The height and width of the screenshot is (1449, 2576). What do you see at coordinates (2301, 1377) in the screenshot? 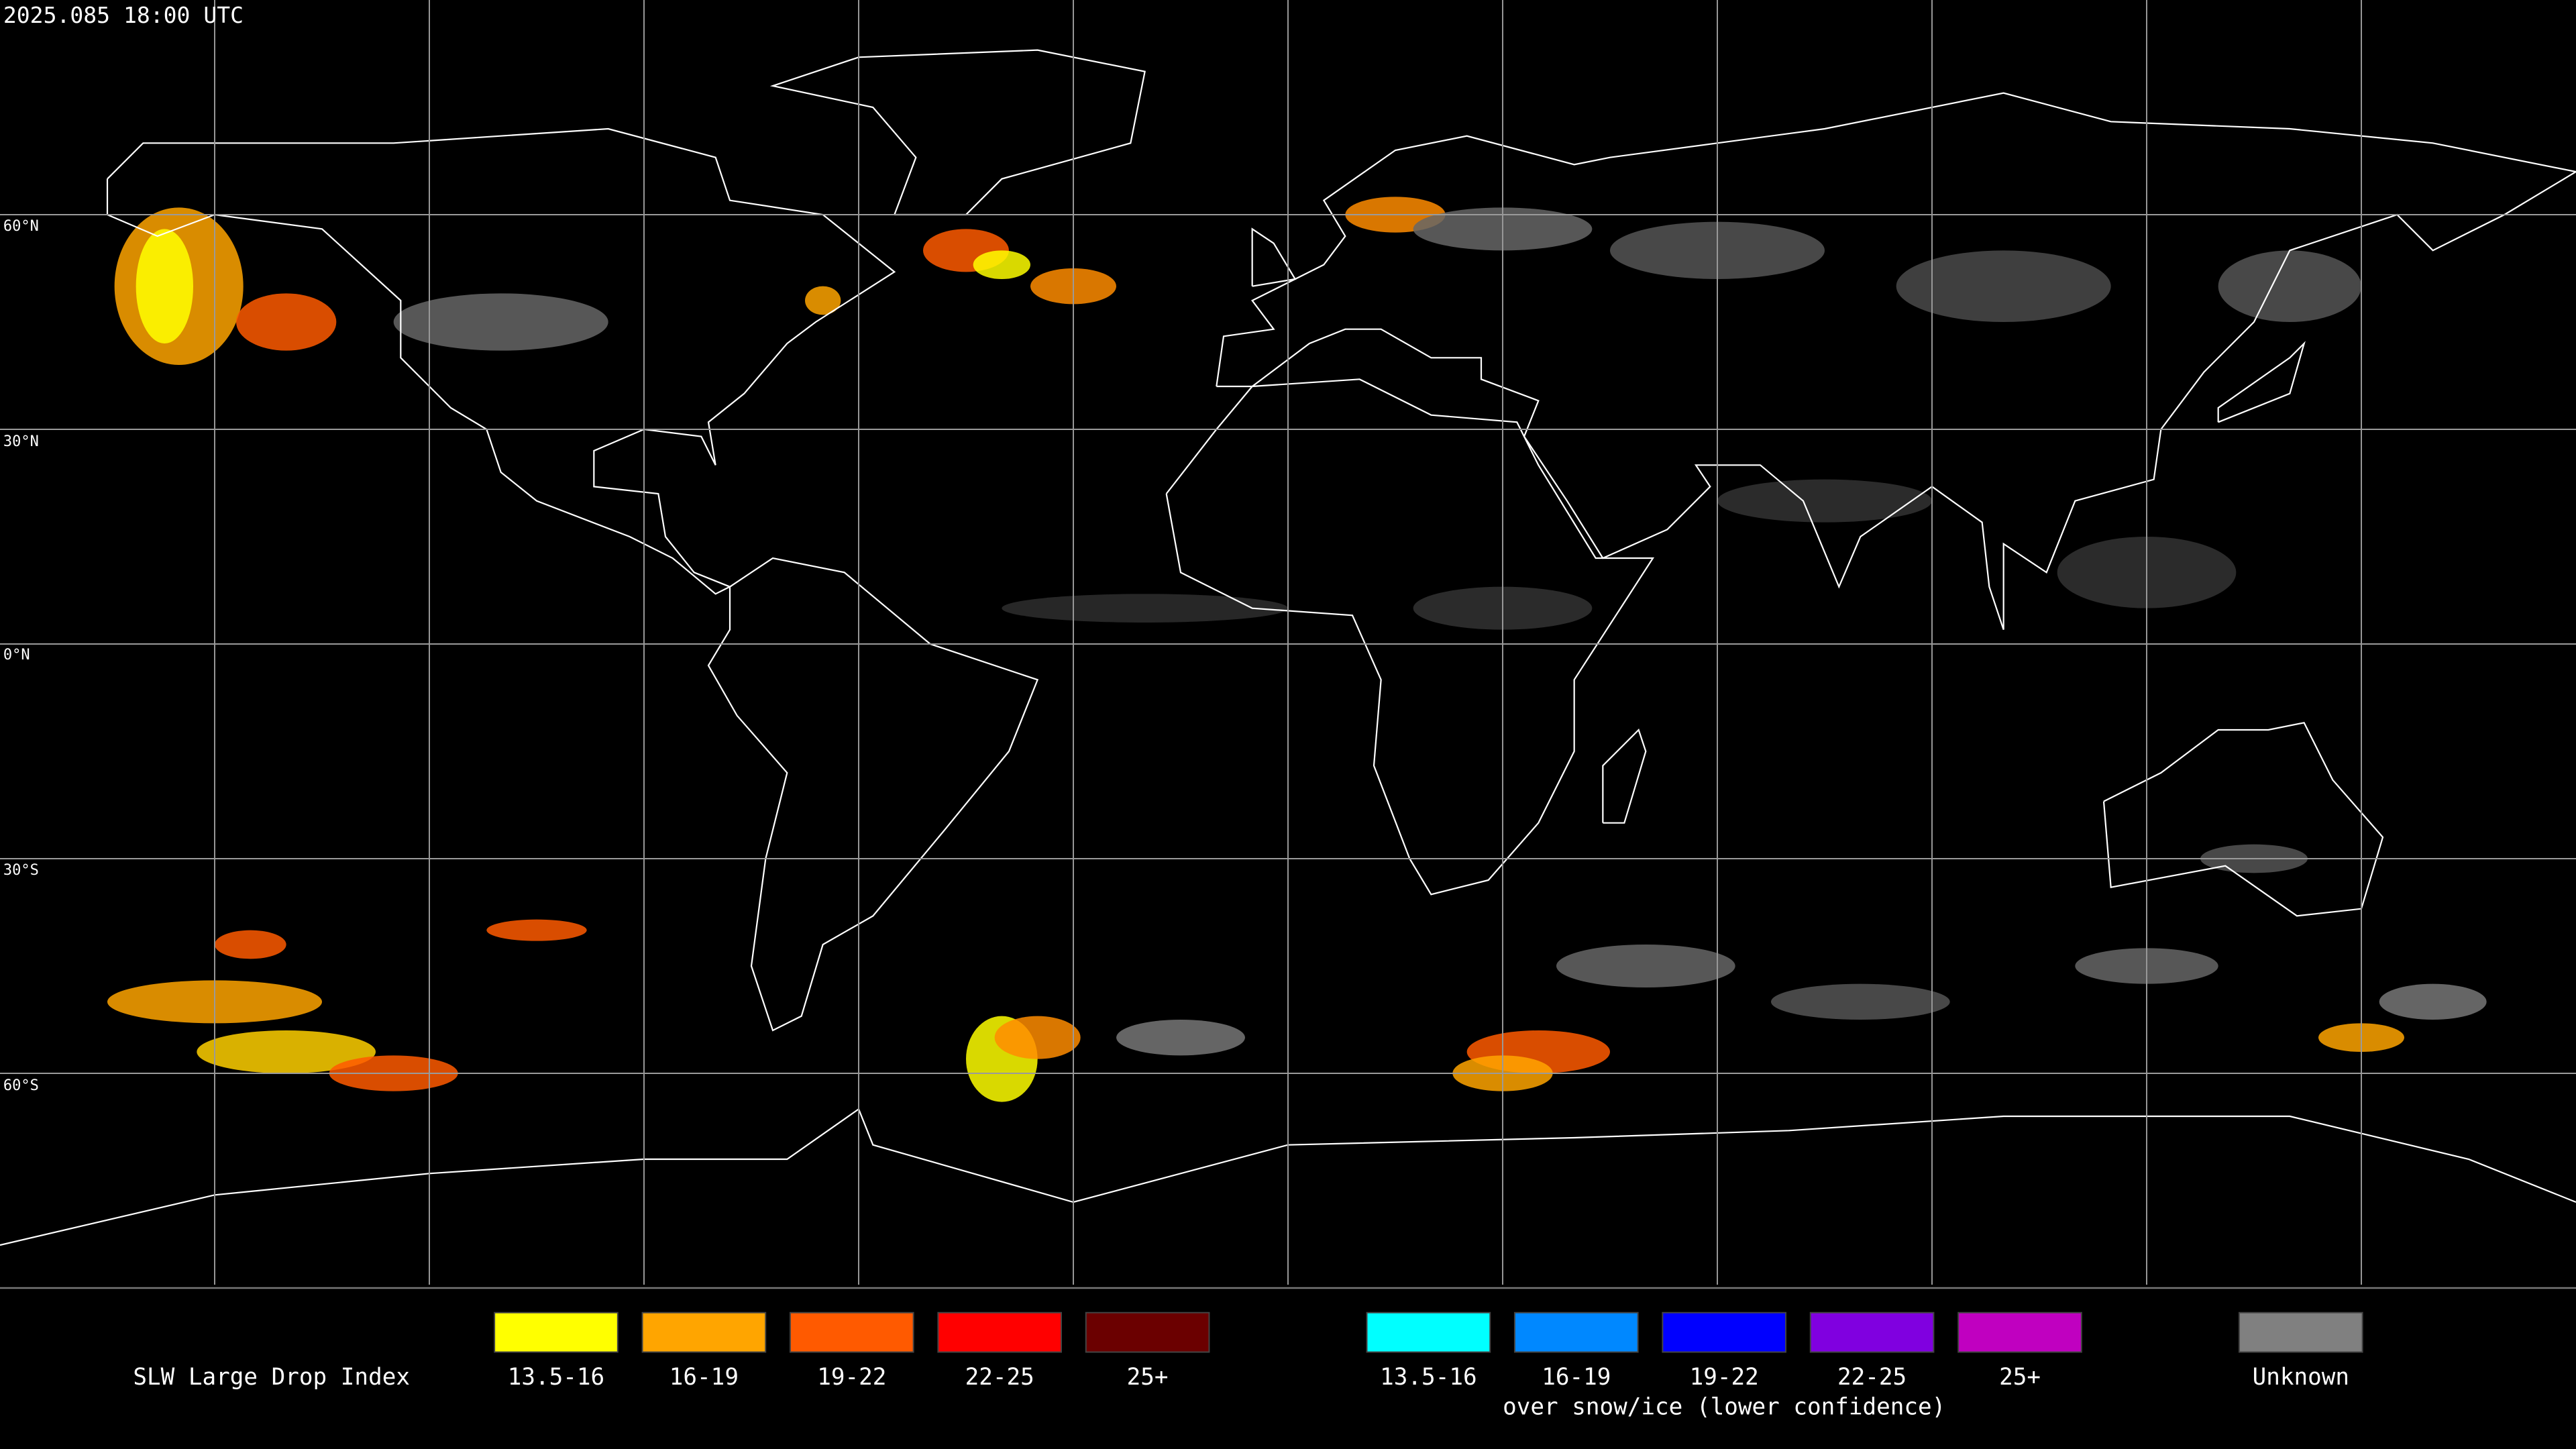
I see `legend-label: Unknown` at bounding box center [2301, 1377].